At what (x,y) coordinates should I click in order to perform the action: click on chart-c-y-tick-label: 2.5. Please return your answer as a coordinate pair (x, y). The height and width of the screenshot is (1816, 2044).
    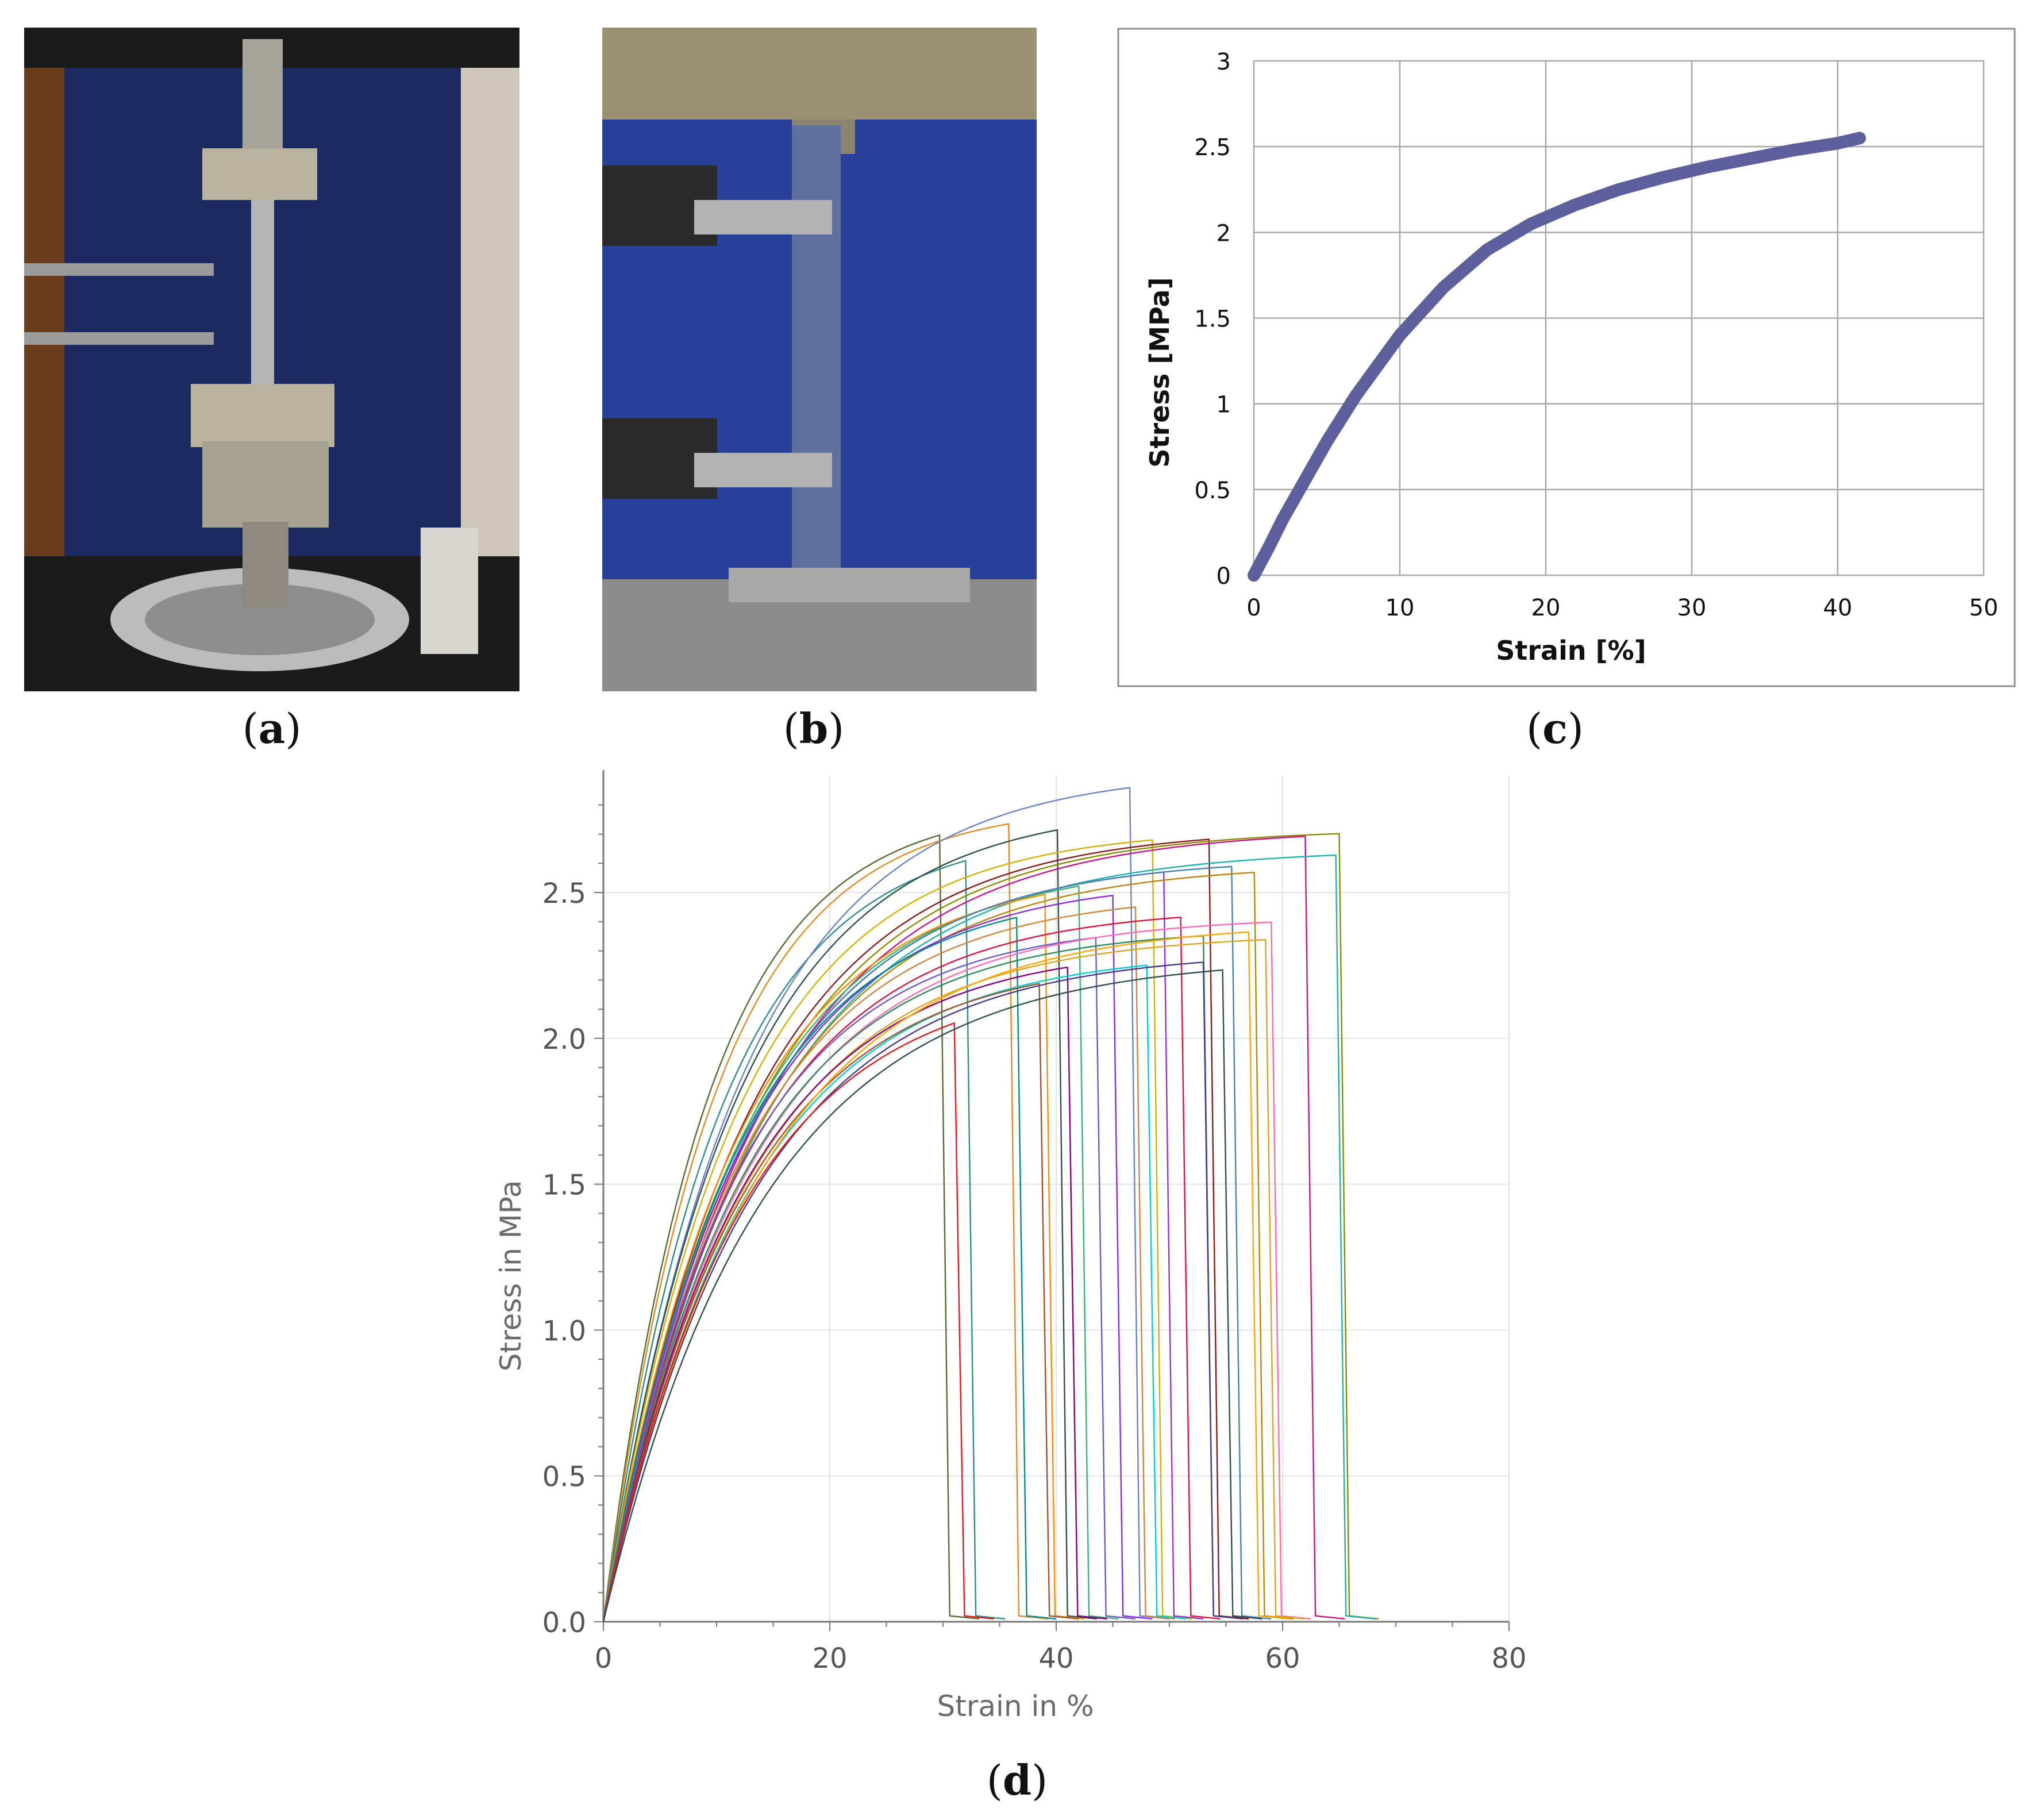
    Looking at the image, I should click on (1213, 147).